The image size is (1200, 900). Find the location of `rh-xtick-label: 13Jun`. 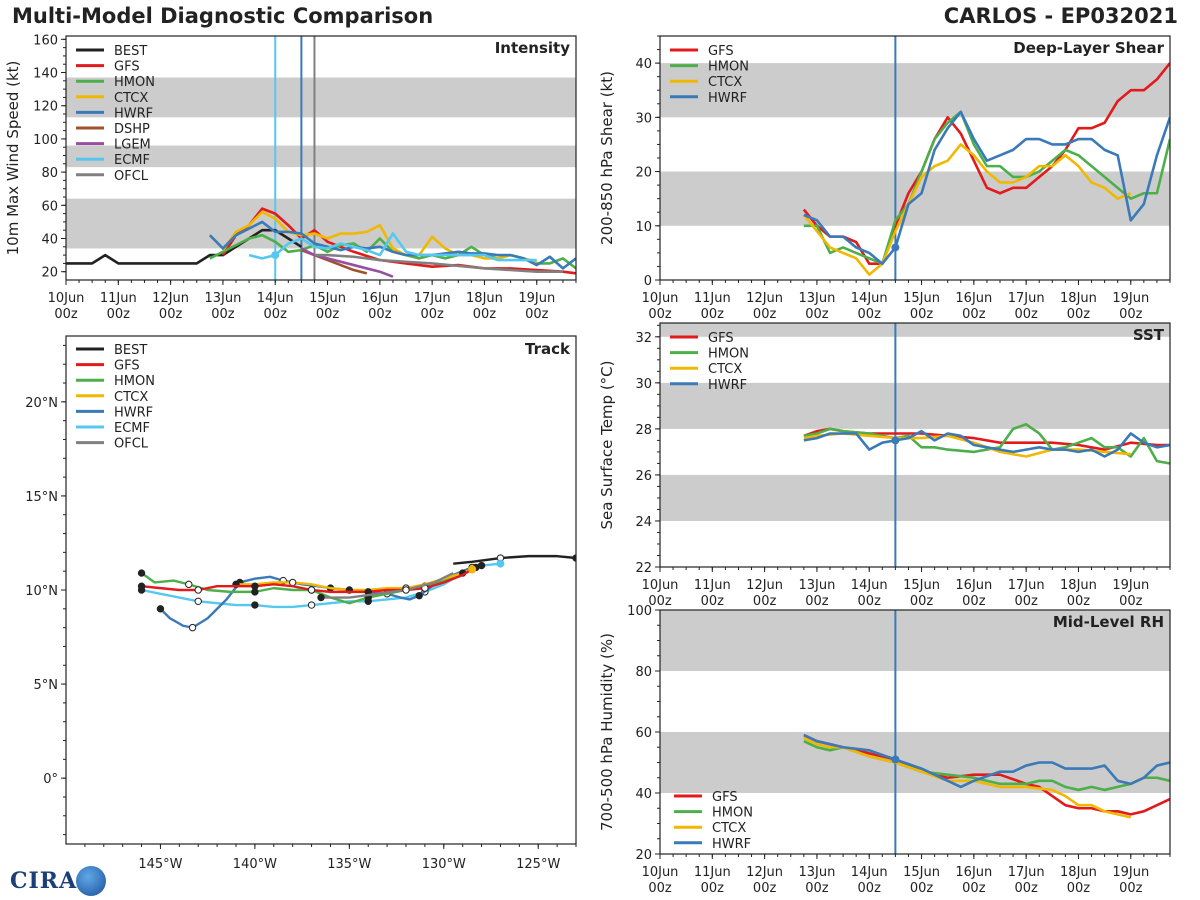

rh-xtick-label: 13Jun is located at coordinates (816, 872).